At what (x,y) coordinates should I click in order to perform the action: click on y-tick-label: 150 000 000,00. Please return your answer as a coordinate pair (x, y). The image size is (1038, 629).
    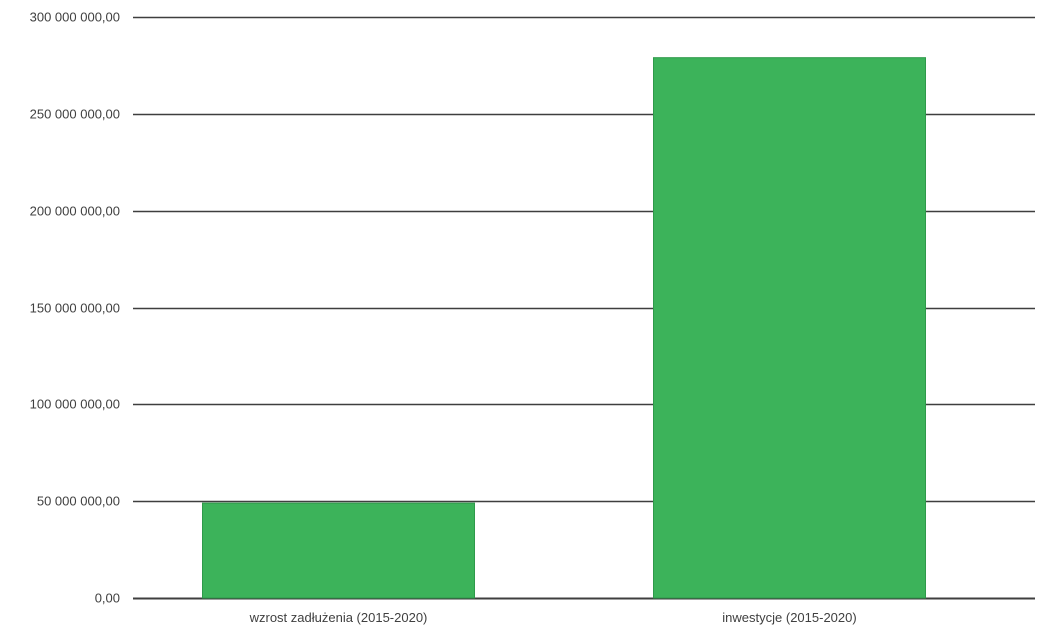
    Looking at the image, I should click on (75, 308).